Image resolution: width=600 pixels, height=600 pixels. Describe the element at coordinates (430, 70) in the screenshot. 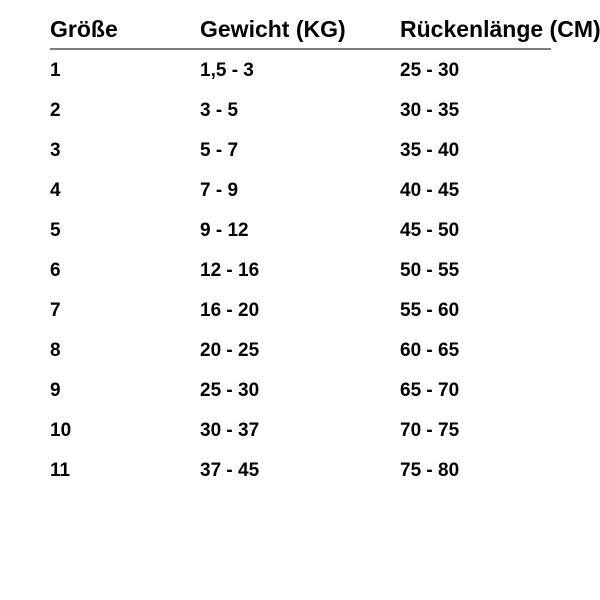

I see `back-length-cell: 25 - 30` at that location.